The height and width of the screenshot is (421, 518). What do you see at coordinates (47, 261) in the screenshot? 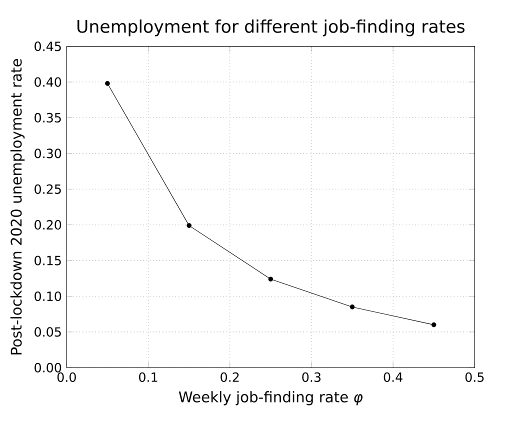
I see `y-tick-label: 0.15` at bounding box center [47, 261].